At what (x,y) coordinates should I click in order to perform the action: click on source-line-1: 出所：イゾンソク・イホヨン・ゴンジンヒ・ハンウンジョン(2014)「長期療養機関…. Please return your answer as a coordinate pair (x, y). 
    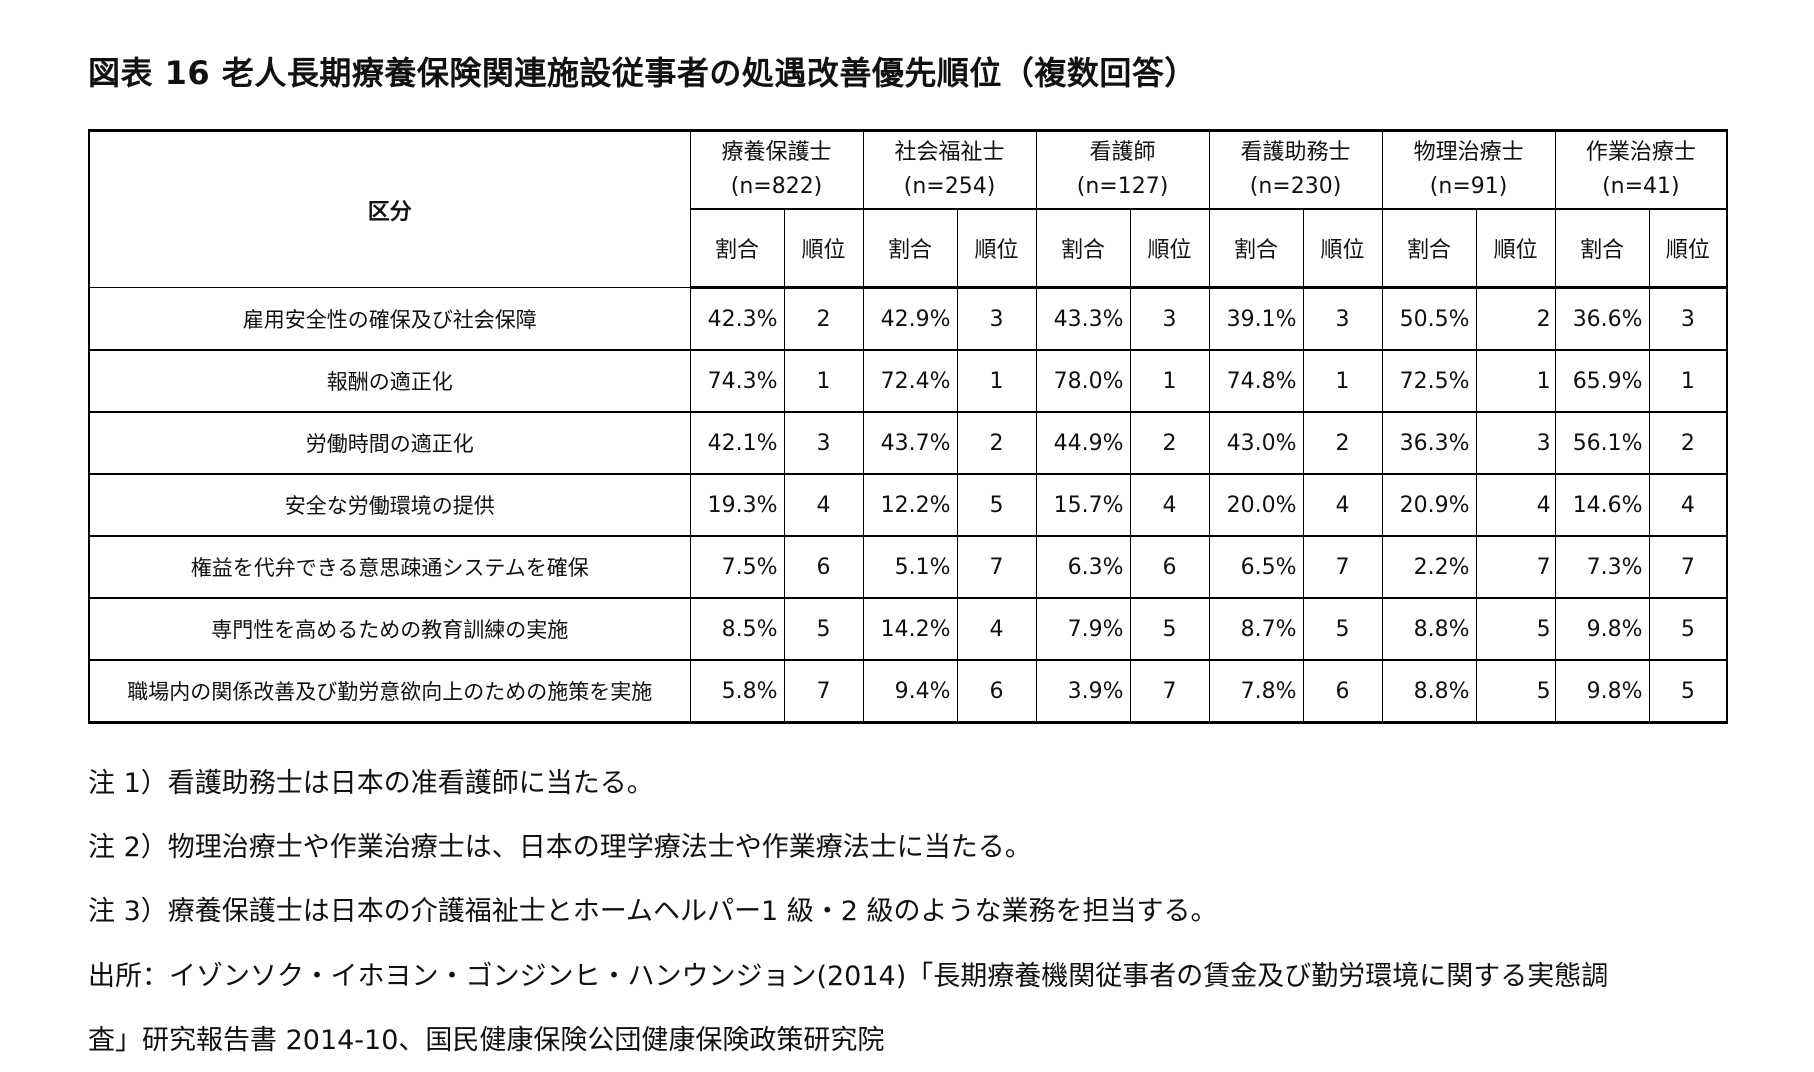
    Looking at the image, I should click on (848, 976).